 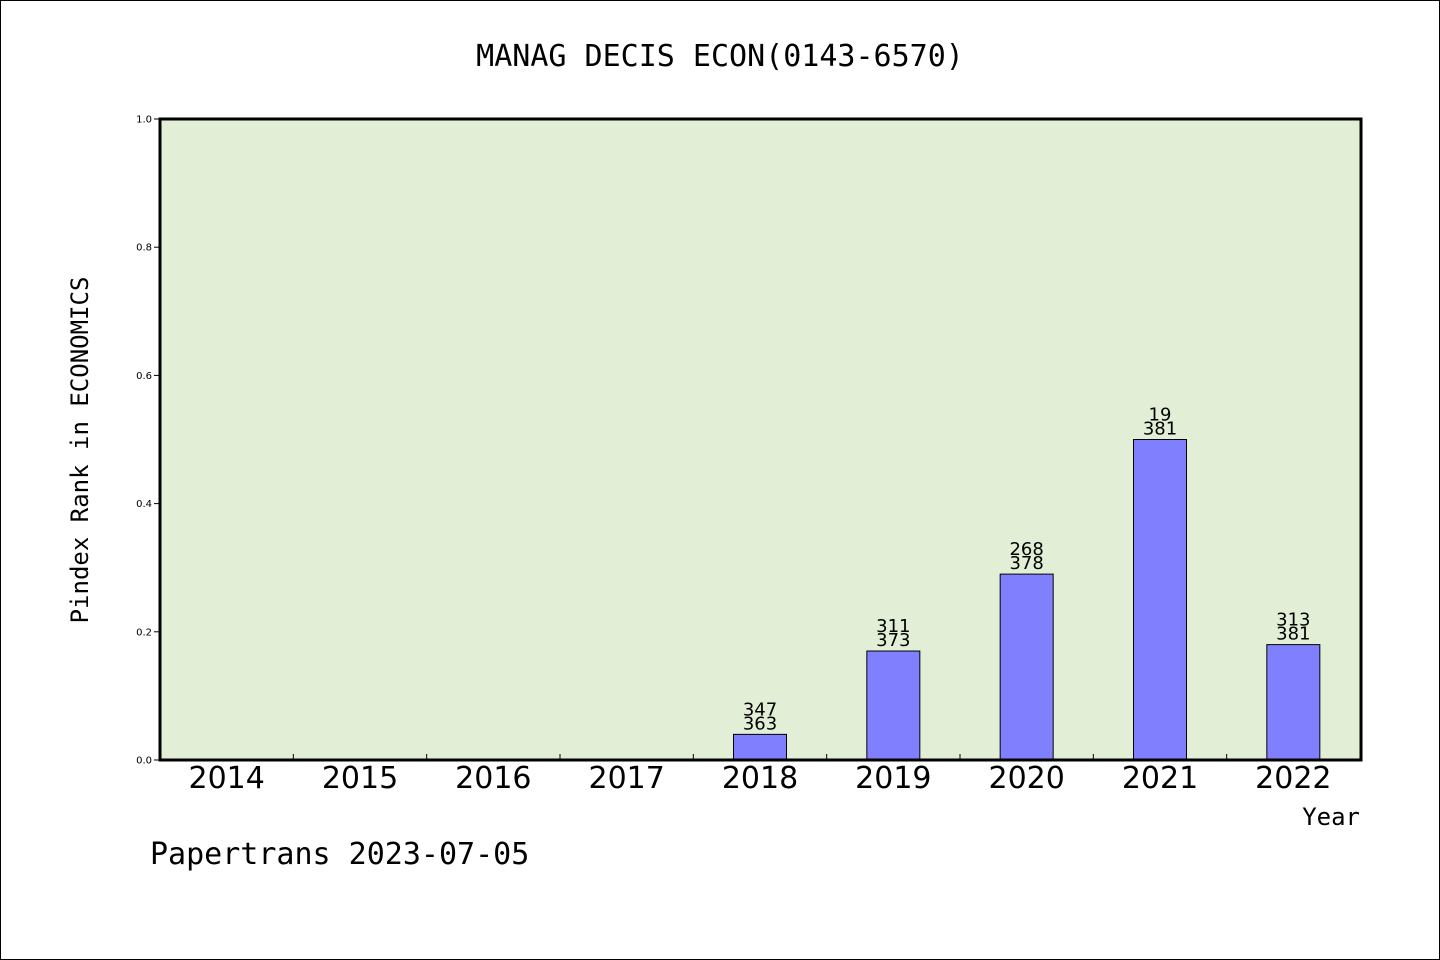 I want to click on y-tick-label: 0.6, so click(x=144, y=376).